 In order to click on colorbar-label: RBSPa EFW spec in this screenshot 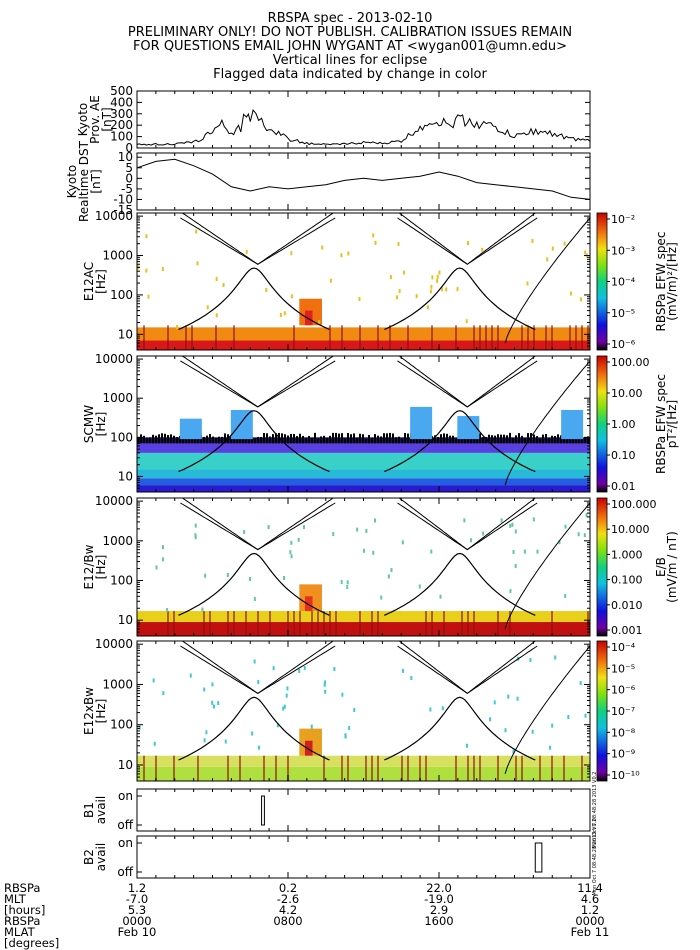, I will do `click(661, 424)`.